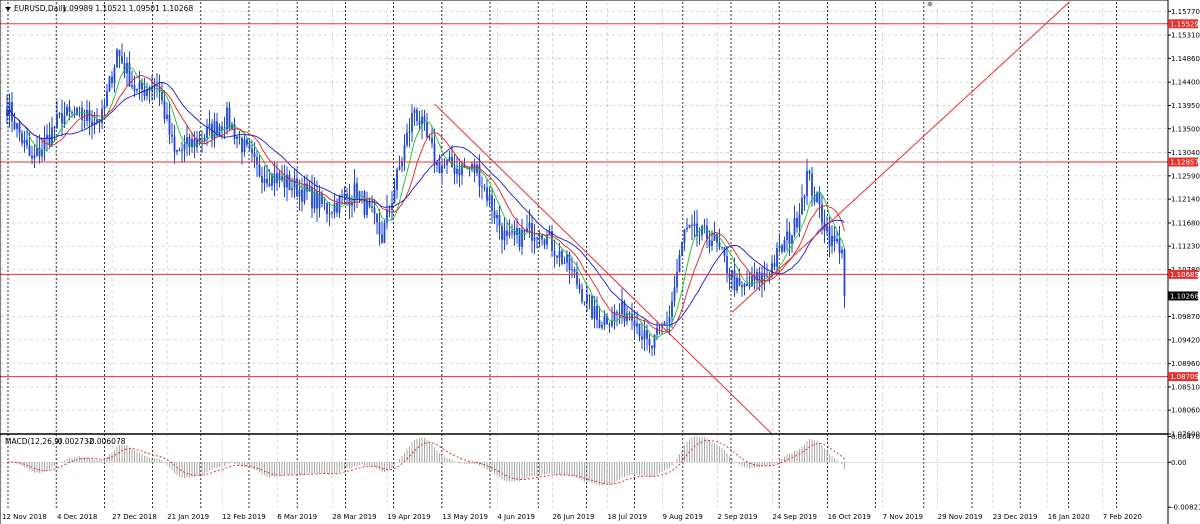  Describe the element at coordinates (8, 9) in the screenshot. I see `dropdown-triangle-icon` at that location.